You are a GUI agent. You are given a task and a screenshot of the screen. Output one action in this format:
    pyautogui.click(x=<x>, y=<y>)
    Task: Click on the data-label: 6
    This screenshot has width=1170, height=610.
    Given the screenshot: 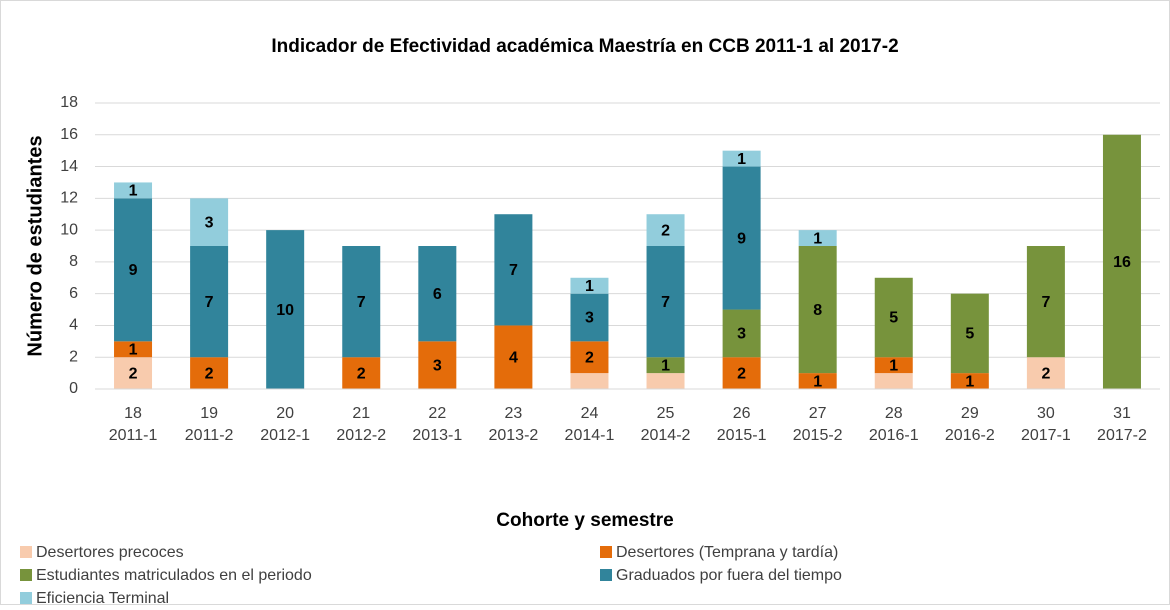 What is the action you would take?
    pyautogui.click(x=437, y=294)
    